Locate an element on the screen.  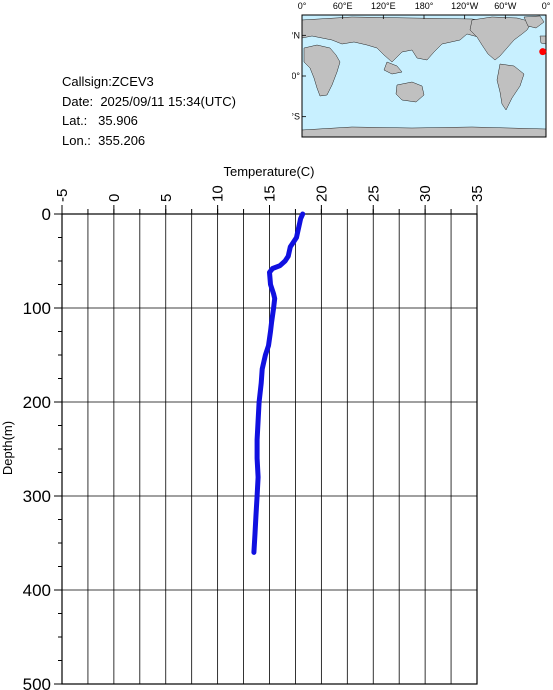
x-tick-label: 5 is located at coordinates (166, 198).